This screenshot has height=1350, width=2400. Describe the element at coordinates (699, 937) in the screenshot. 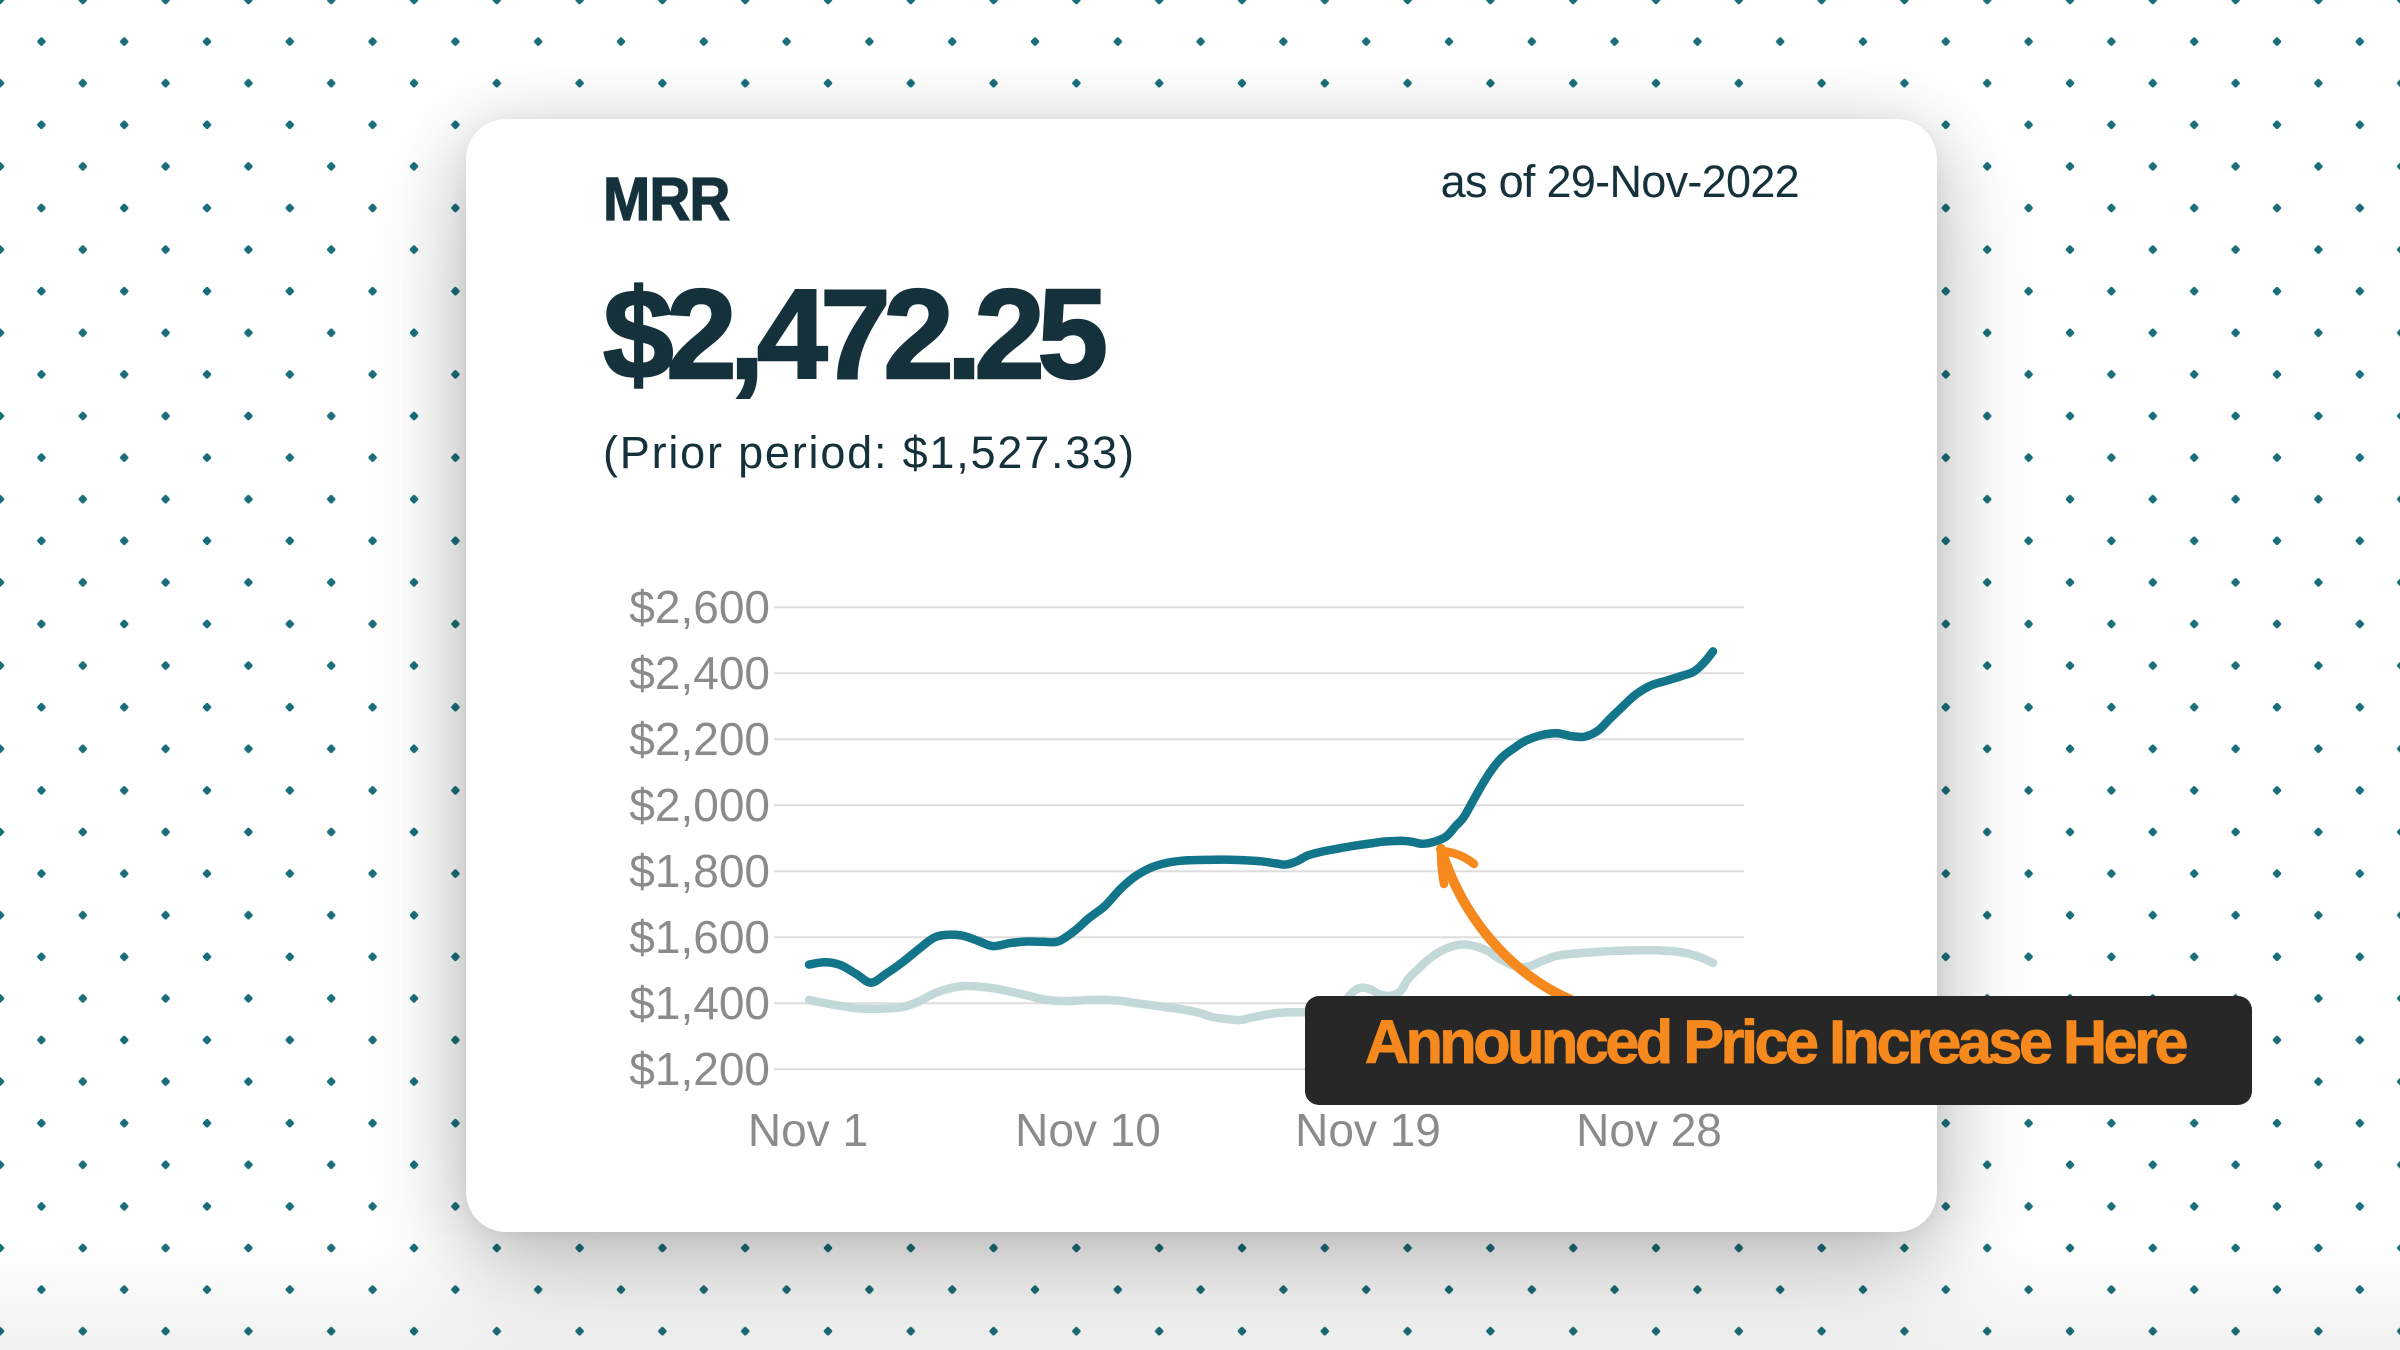

I see `svg-text: $1,600` at that location.